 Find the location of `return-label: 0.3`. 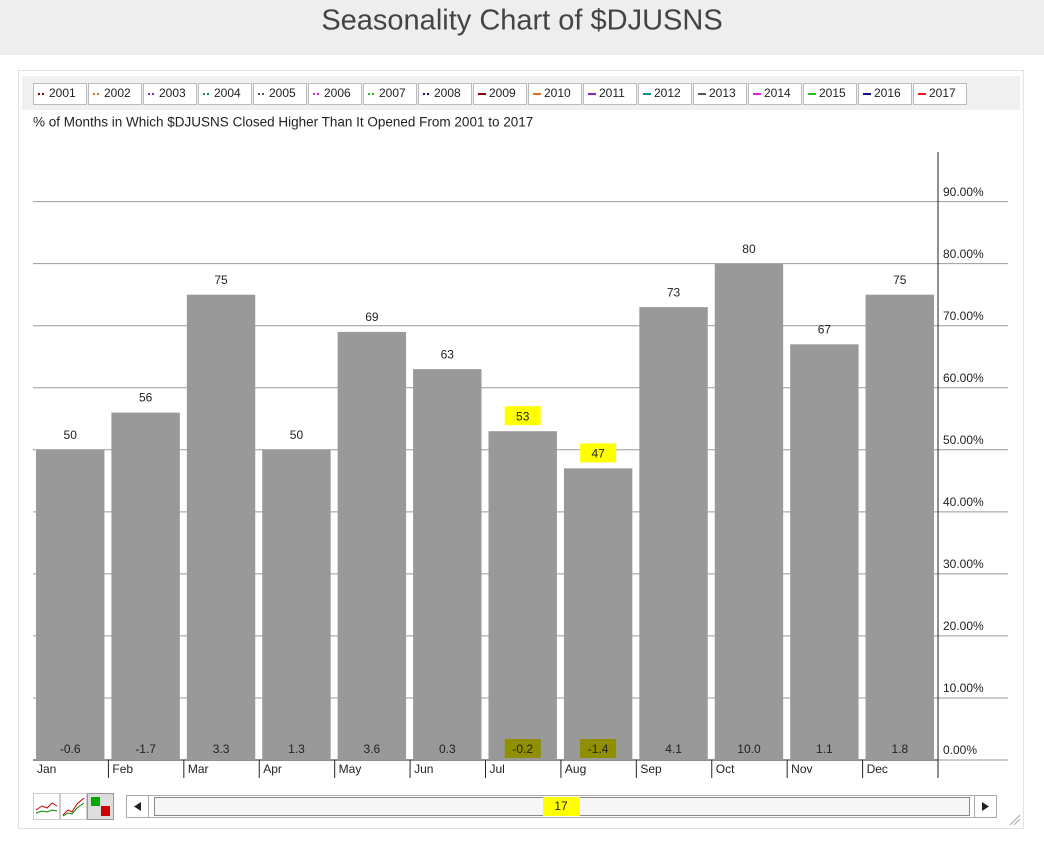

return-label: 0.3 is located at coordinates (447, 749).